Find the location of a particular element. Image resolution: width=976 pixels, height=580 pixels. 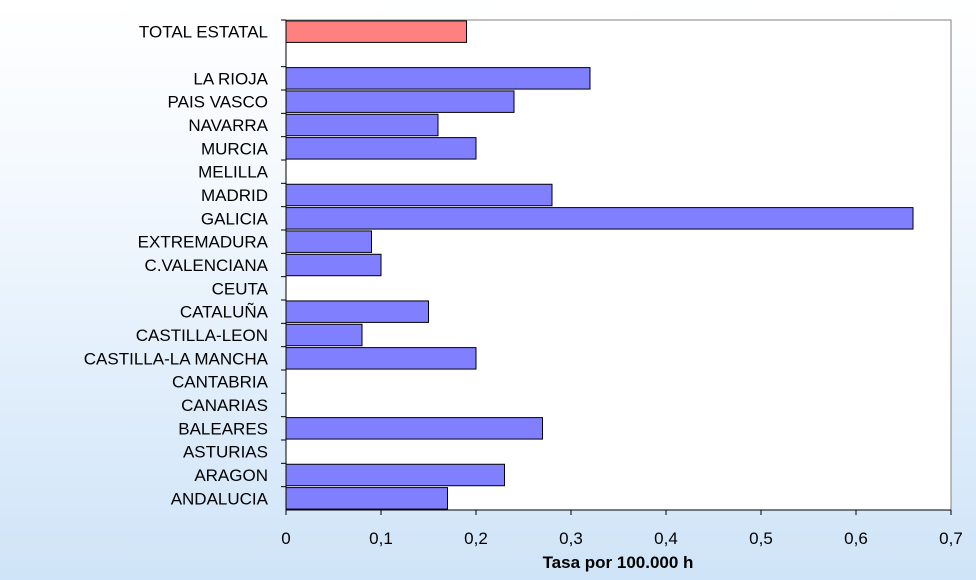

bar-murcia is located at coordinates (381, 148).